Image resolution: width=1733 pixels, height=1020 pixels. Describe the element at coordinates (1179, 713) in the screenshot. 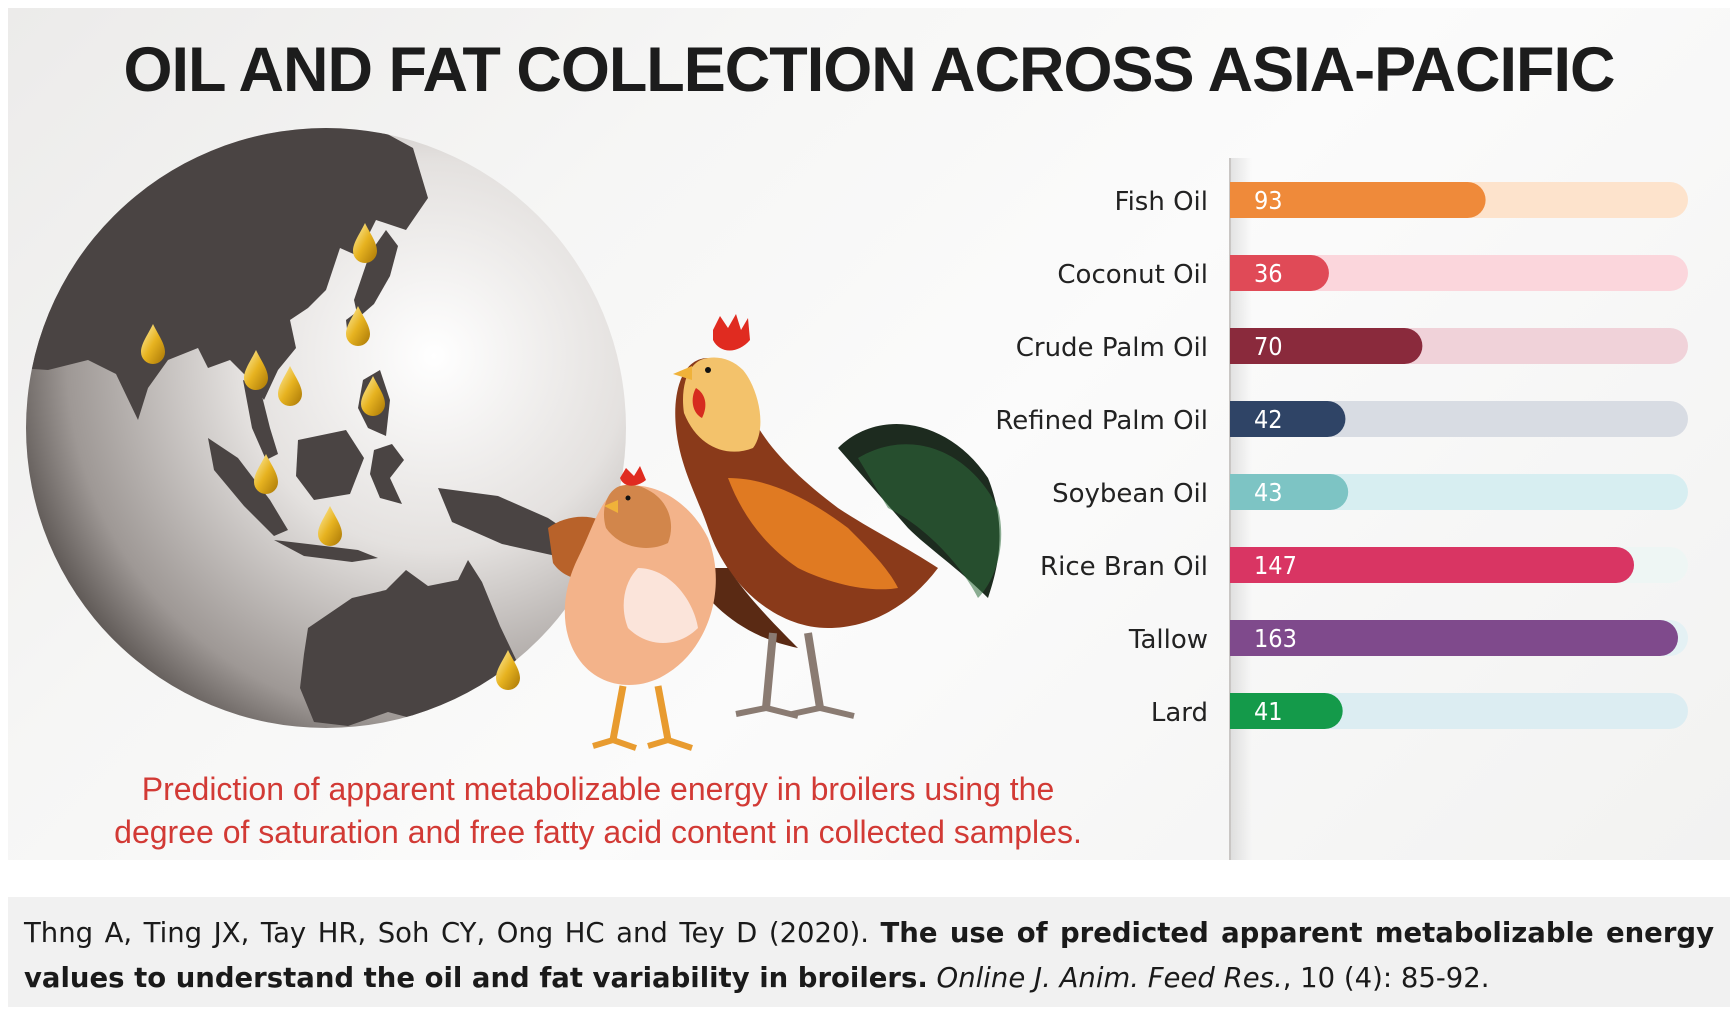

I see `category-label: Lard` at that location.